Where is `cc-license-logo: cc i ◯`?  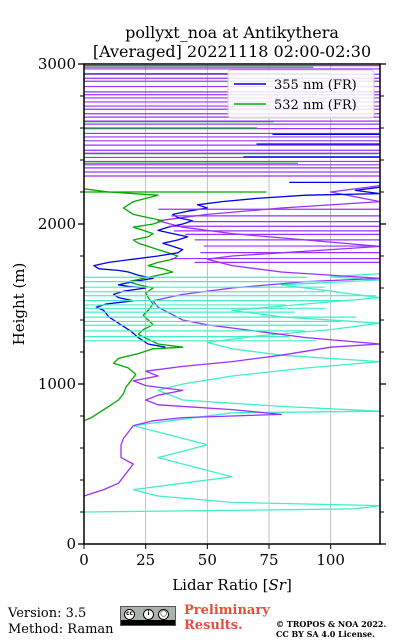 cc-license-logo: cc i ◯ is located at coordinates (148, 616).